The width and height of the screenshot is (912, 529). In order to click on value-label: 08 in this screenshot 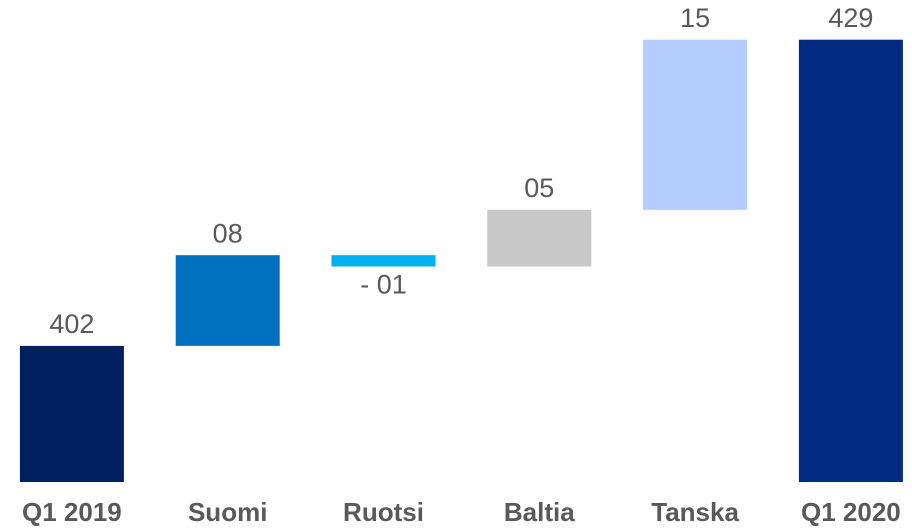, I will do `click(228, 233)`.